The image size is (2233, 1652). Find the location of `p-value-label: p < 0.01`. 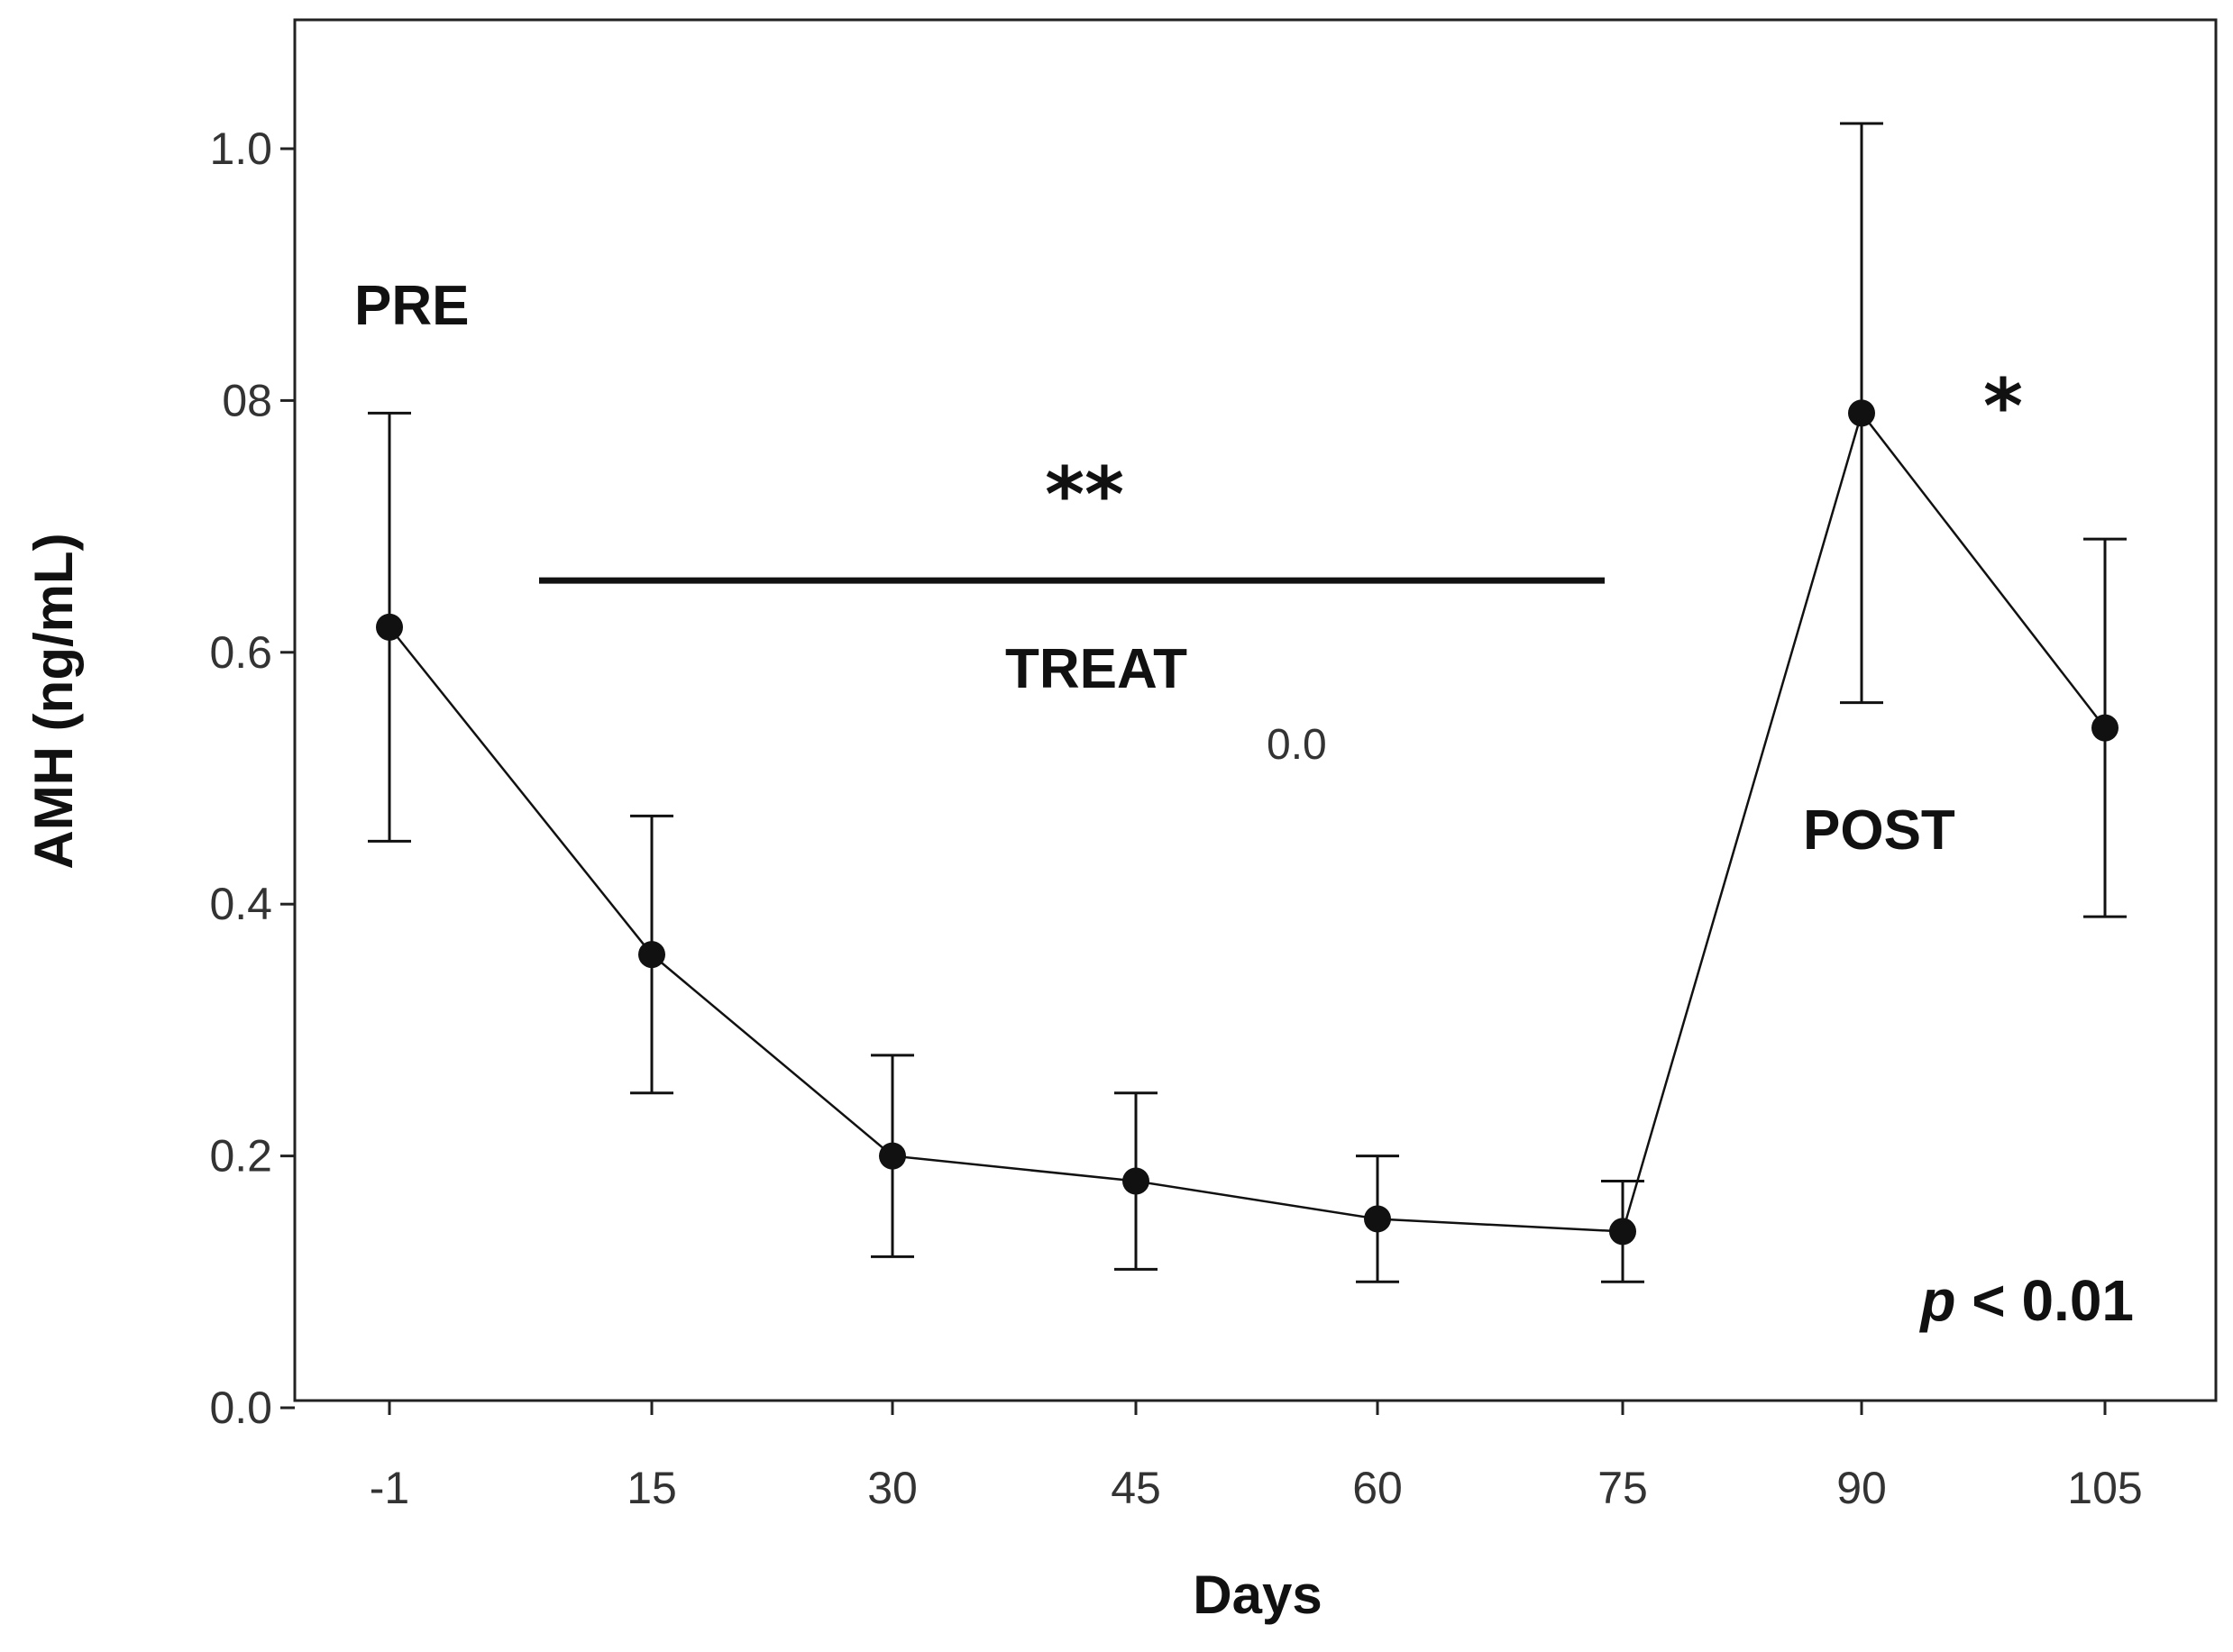

p-value-label: p < 0.01 is located at coordinates (2026, 1301).